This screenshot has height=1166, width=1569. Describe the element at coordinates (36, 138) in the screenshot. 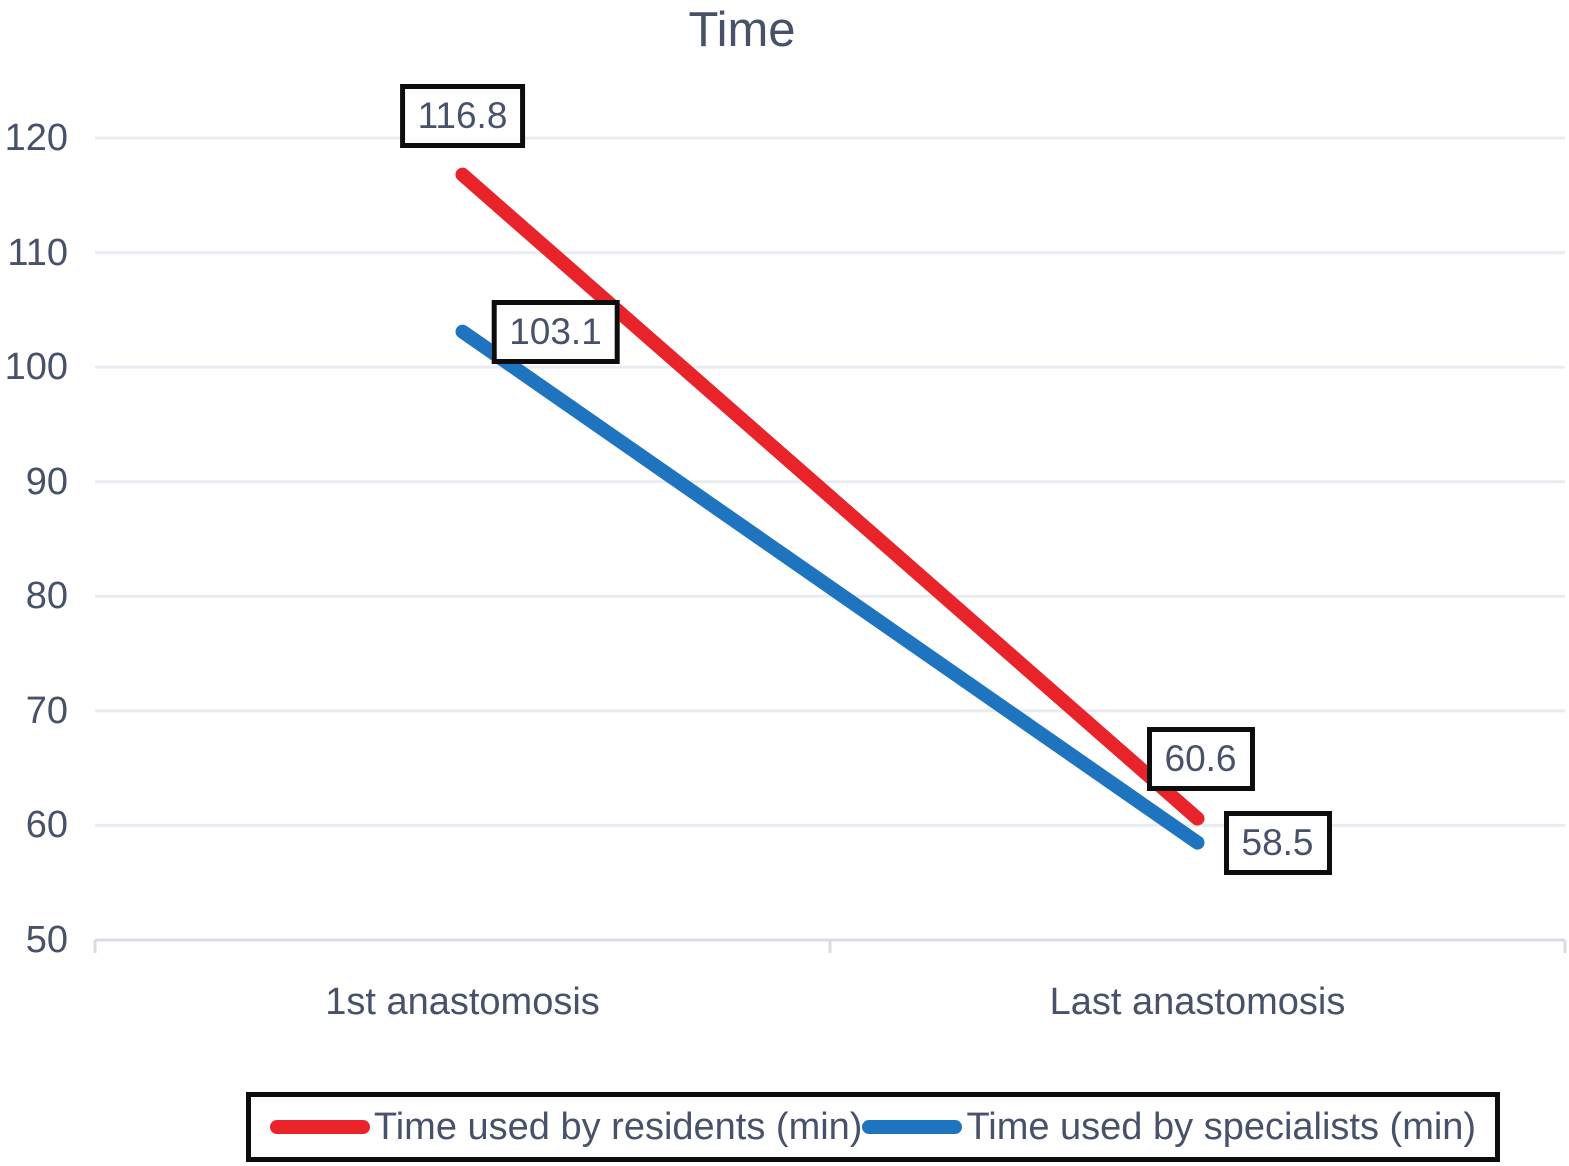

I see `y-tick-label: 120` at that location.